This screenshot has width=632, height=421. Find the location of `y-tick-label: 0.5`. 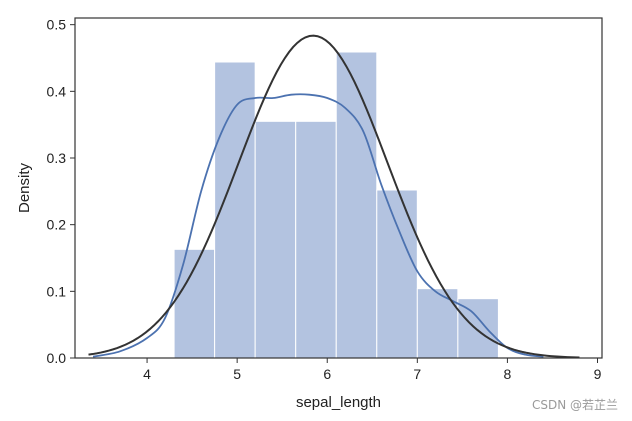

y-tick-label: 0.5 is located at coordinates (57, 25).